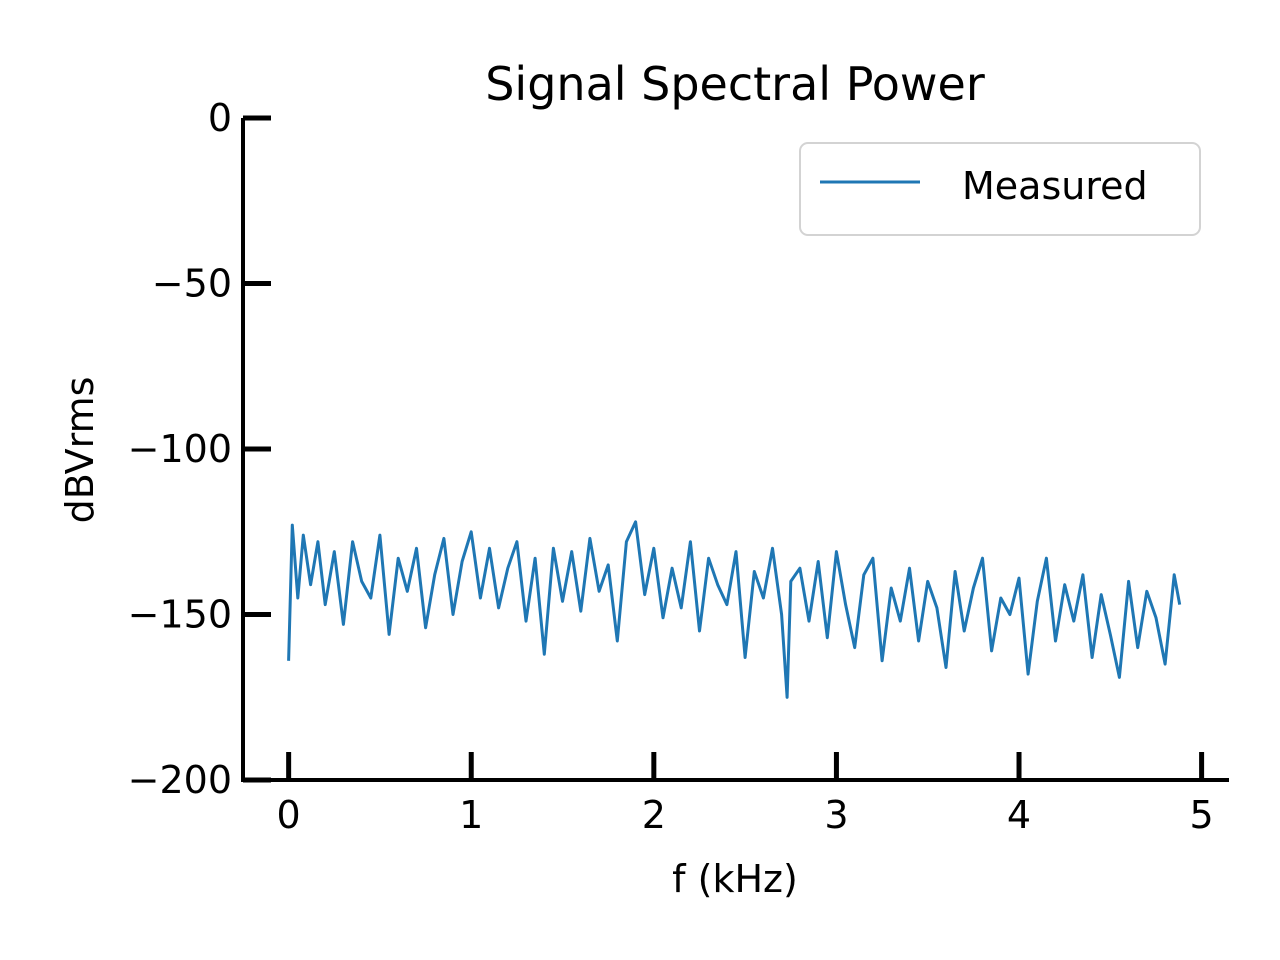  I want to click on x-tick-label: 3, so click(836, 815).